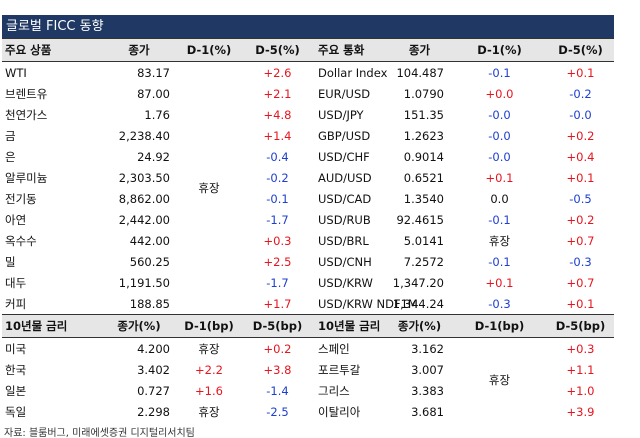 This screenshot has height=438, width=640. Describe the element at coordinates (277, 411) in the screenshot. I see `cell: -2.5` at that location.